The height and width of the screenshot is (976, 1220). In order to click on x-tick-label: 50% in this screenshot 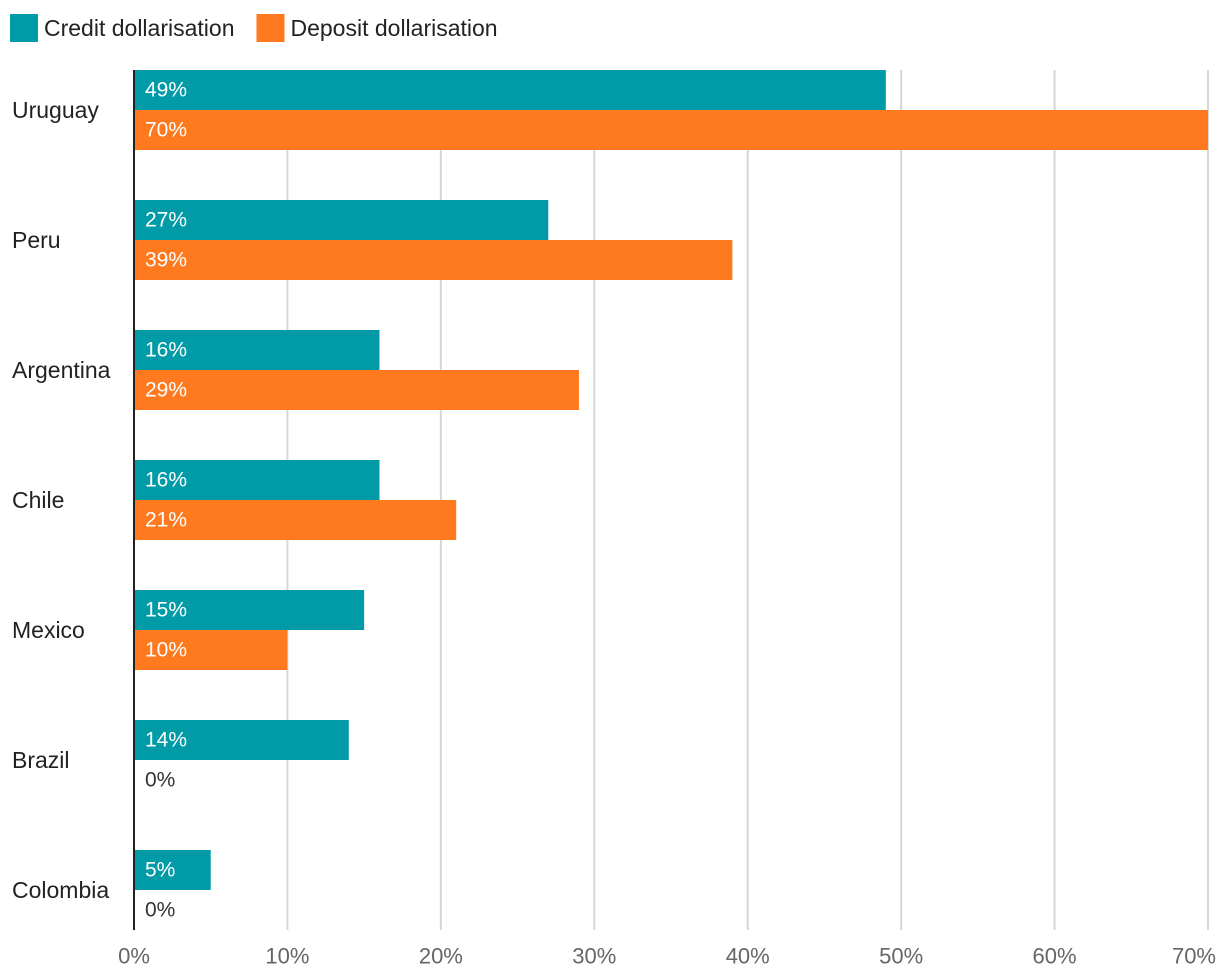, I will do `click(901, 956)`.